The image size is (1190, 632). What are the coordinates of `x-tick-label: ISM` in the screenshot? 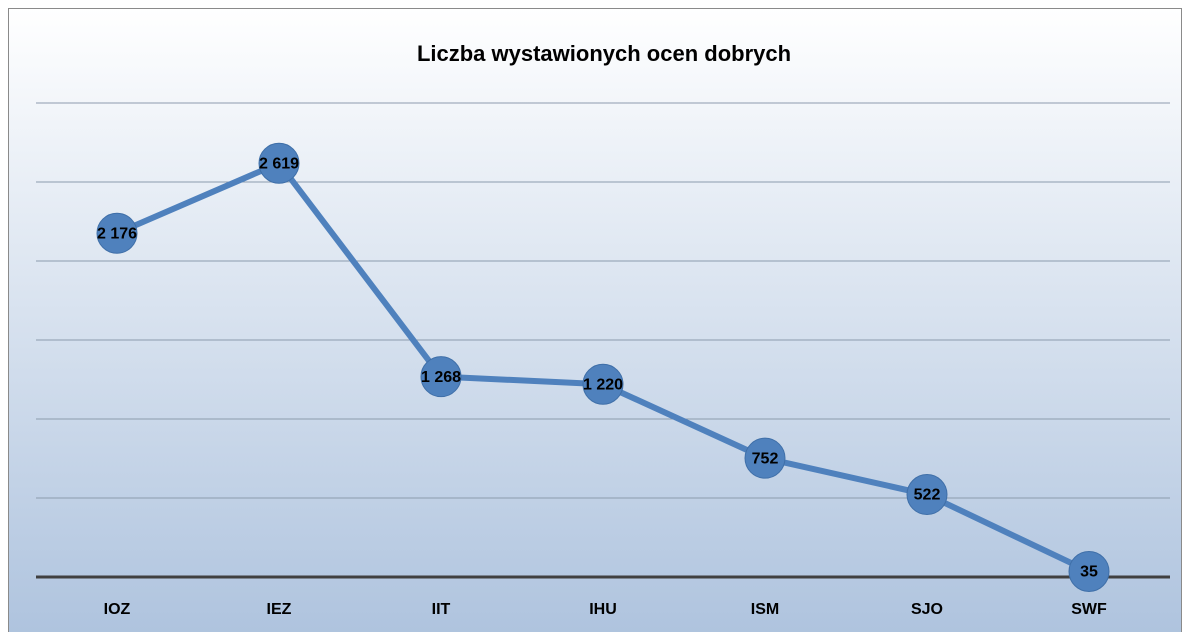 It's located at (765, 609).